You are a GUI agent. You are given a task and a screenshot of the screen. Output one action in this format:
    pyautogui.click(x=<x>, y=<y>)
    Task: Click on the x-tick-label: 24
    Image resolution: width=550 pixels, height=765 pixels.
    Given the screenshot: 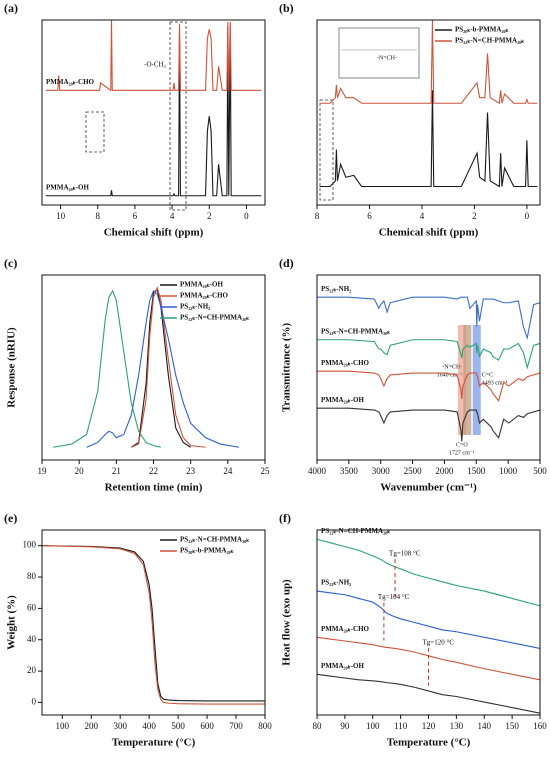 What is the action you would take?
    pyautogui.click(x=228, y=471)
    